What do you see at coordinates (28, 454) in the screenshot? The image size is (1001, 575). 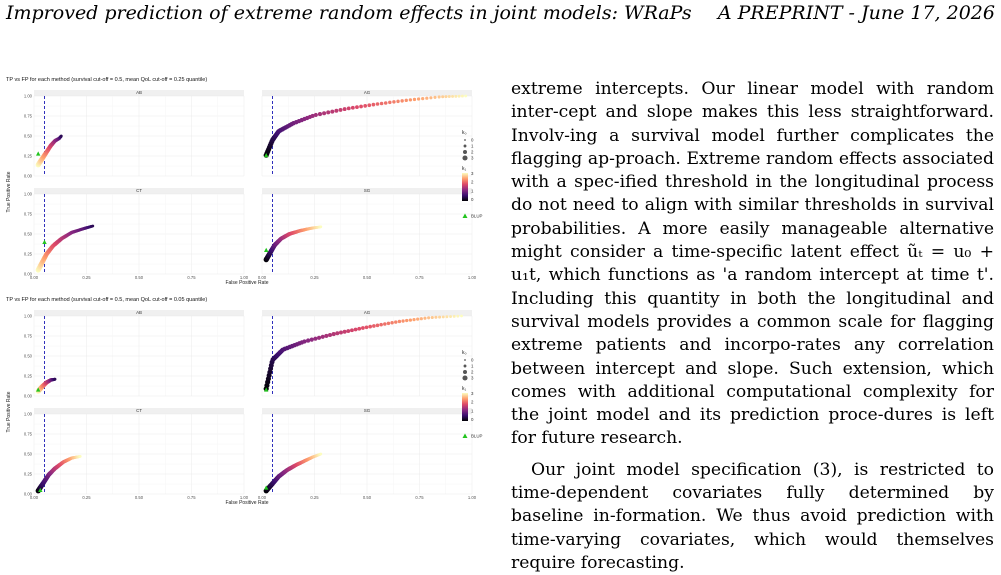 I see `y-tick-label: 0.50` at bounding box center [28, 454].